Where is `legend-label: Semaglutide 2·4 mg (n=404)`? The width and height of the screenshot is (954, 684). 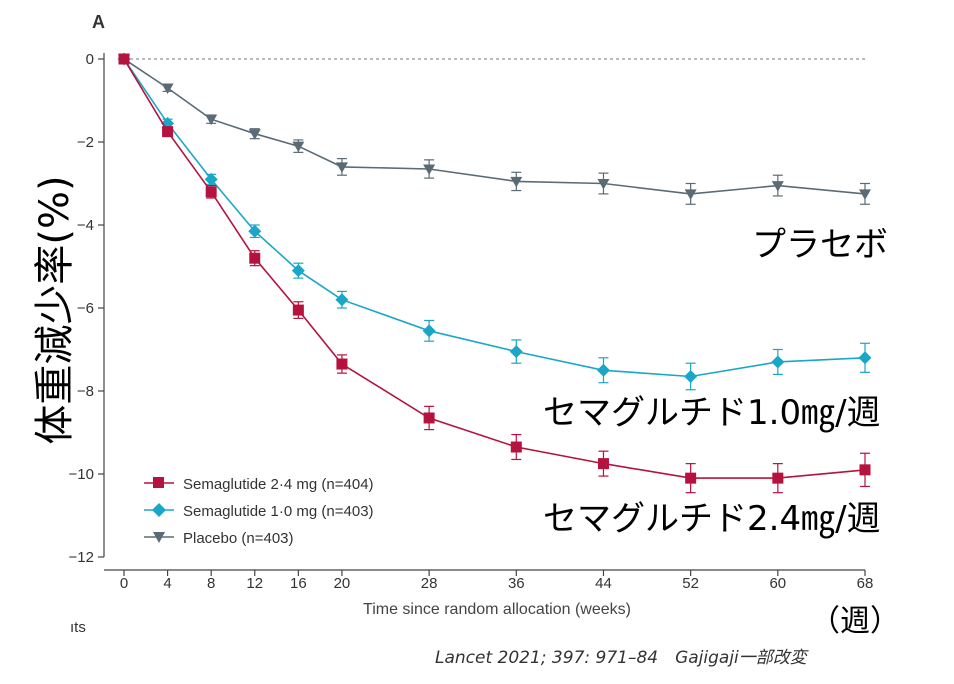
legend-label: Semaglutide 2·4 mg (n=404) is located at coordinates (278, 484).